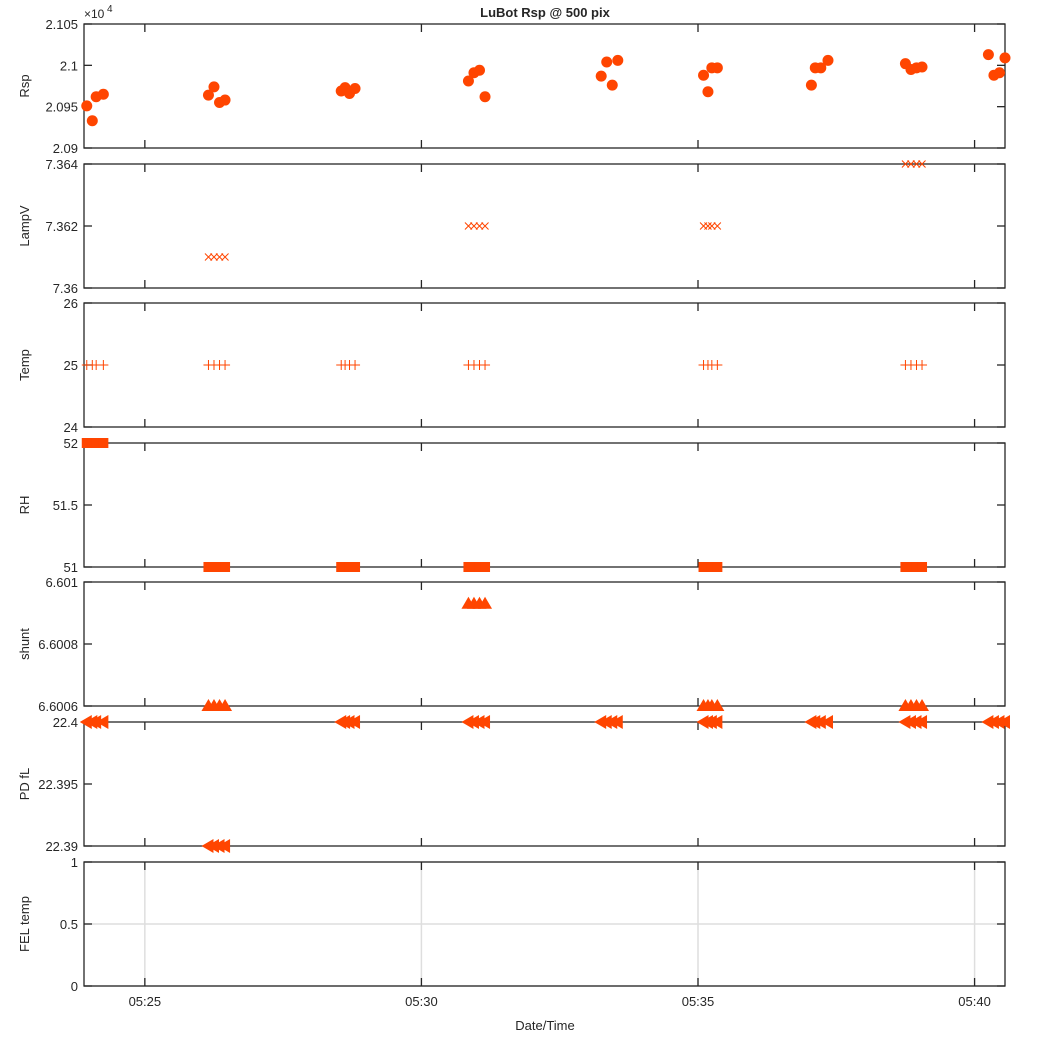 This screenshot has width=1050, height=1050. Describe the element at coordinates (974, 1001) in the screenshot. I see `x-tick-label: 05:40` at that location.